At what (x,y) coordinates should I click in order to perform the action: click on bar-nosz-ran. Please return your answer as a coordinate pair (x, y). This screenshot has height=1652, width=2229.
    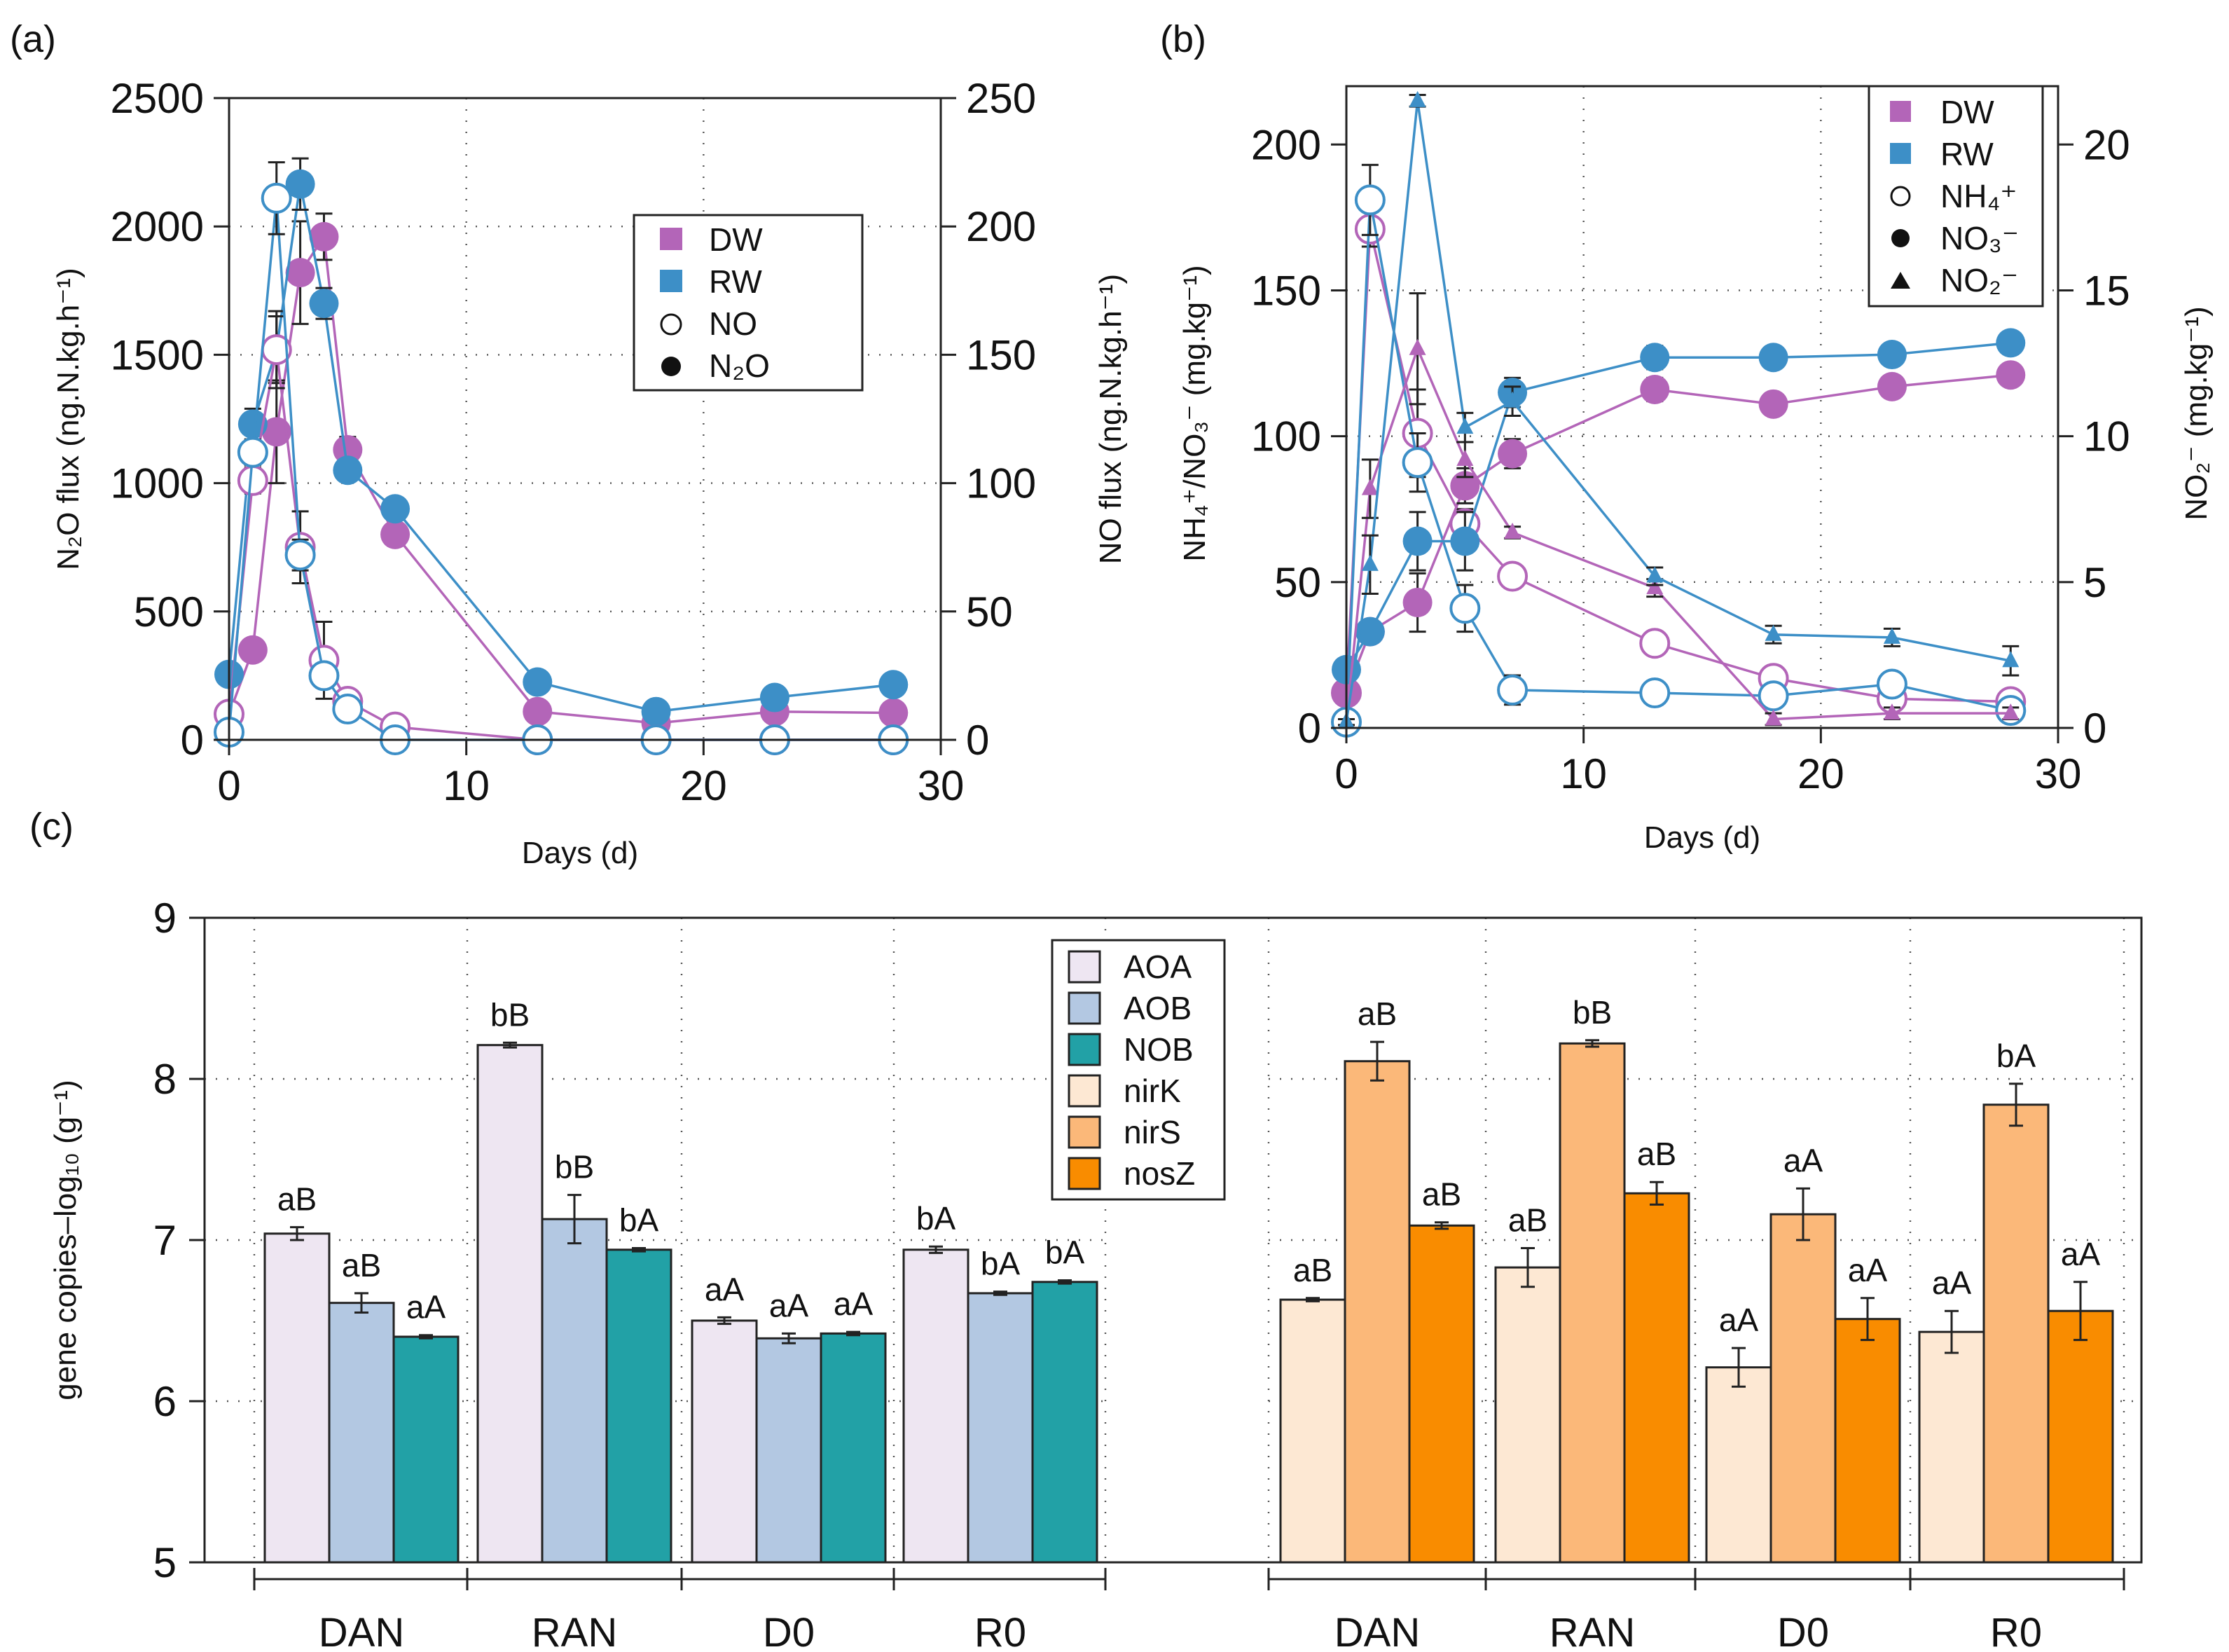
    Looking at the image, I should click on (1656, 1378).